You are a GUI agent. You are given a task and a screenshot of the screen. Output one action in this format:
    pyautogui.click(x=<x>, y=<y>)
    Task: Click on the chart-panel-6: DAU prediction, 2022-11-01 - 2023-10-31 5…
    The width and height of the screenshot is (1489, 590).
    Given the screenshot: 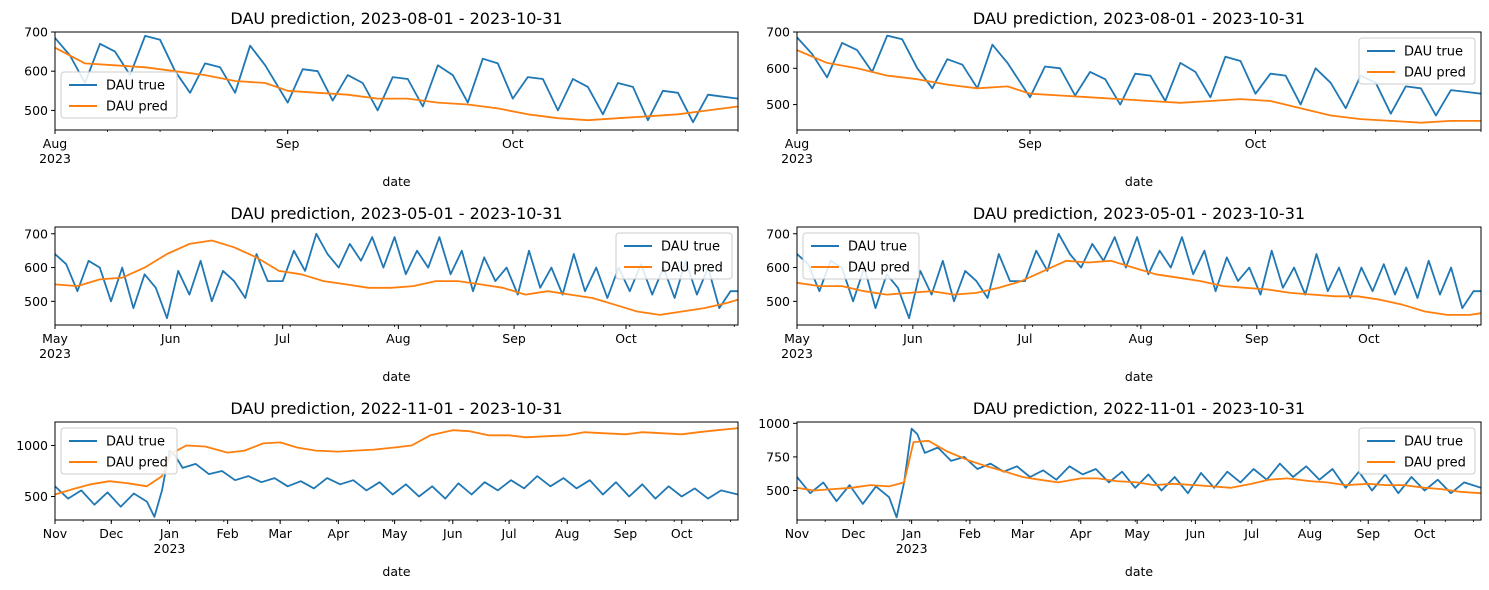 What is the action you would take?
    pyautogui.click(x=1120, y=489)
    